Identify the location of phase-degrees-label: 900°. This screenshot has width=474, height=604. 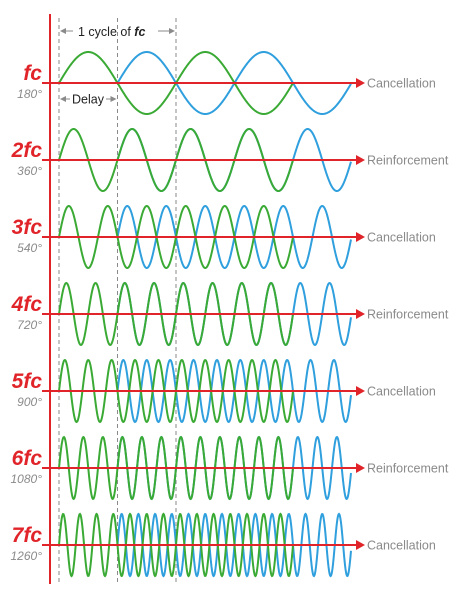
(29, 402).